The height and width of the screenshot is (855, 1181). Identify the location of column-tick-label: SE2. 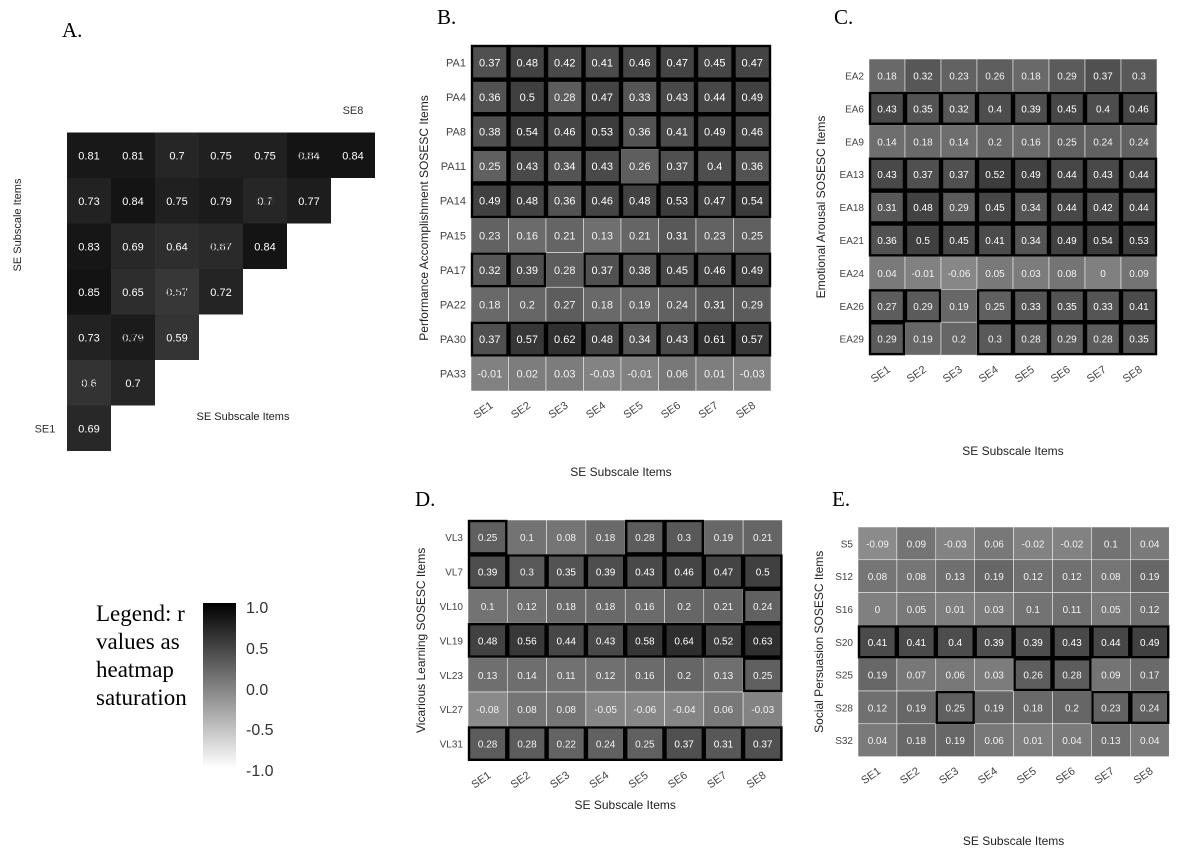
(917, 375).